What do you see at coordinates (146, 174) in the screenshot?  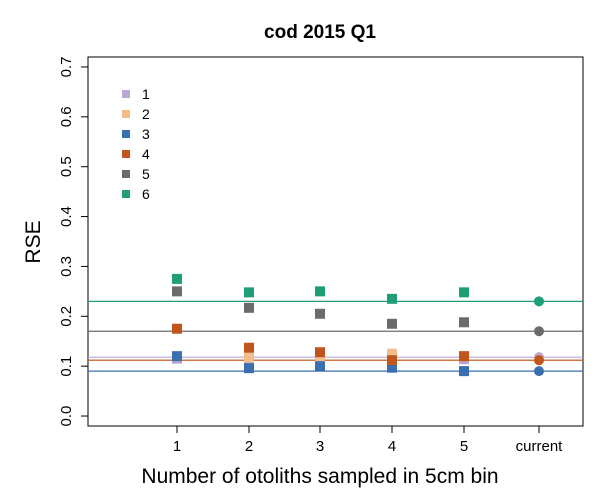 I see `legend-label-5: 5` at bounding box center [146, 174].